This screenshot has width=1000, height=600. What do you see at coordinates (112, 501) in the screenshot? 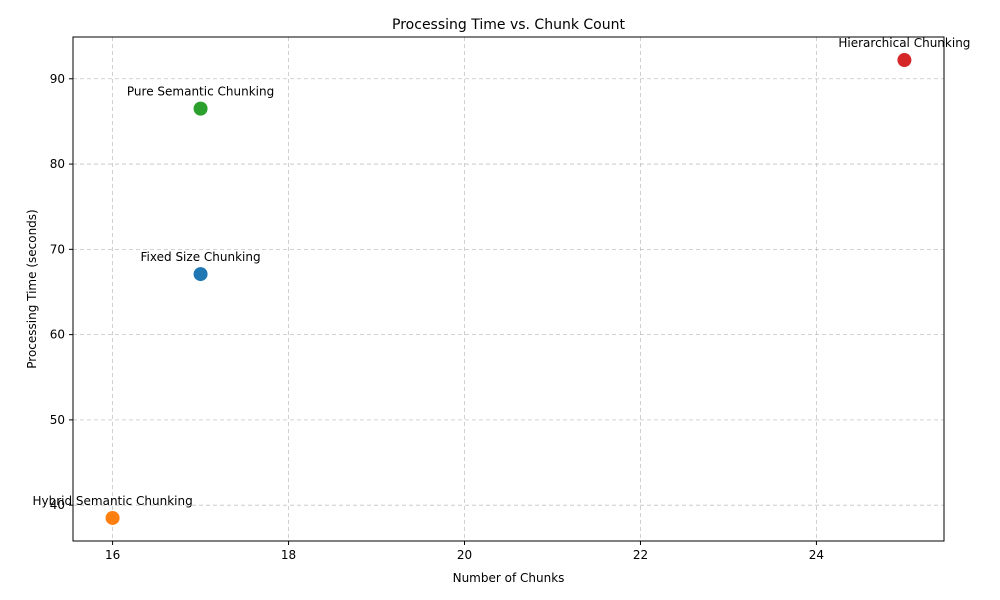
I see `point-label: Hybrid Semantic Chunking` at bounding box center [112, 501].